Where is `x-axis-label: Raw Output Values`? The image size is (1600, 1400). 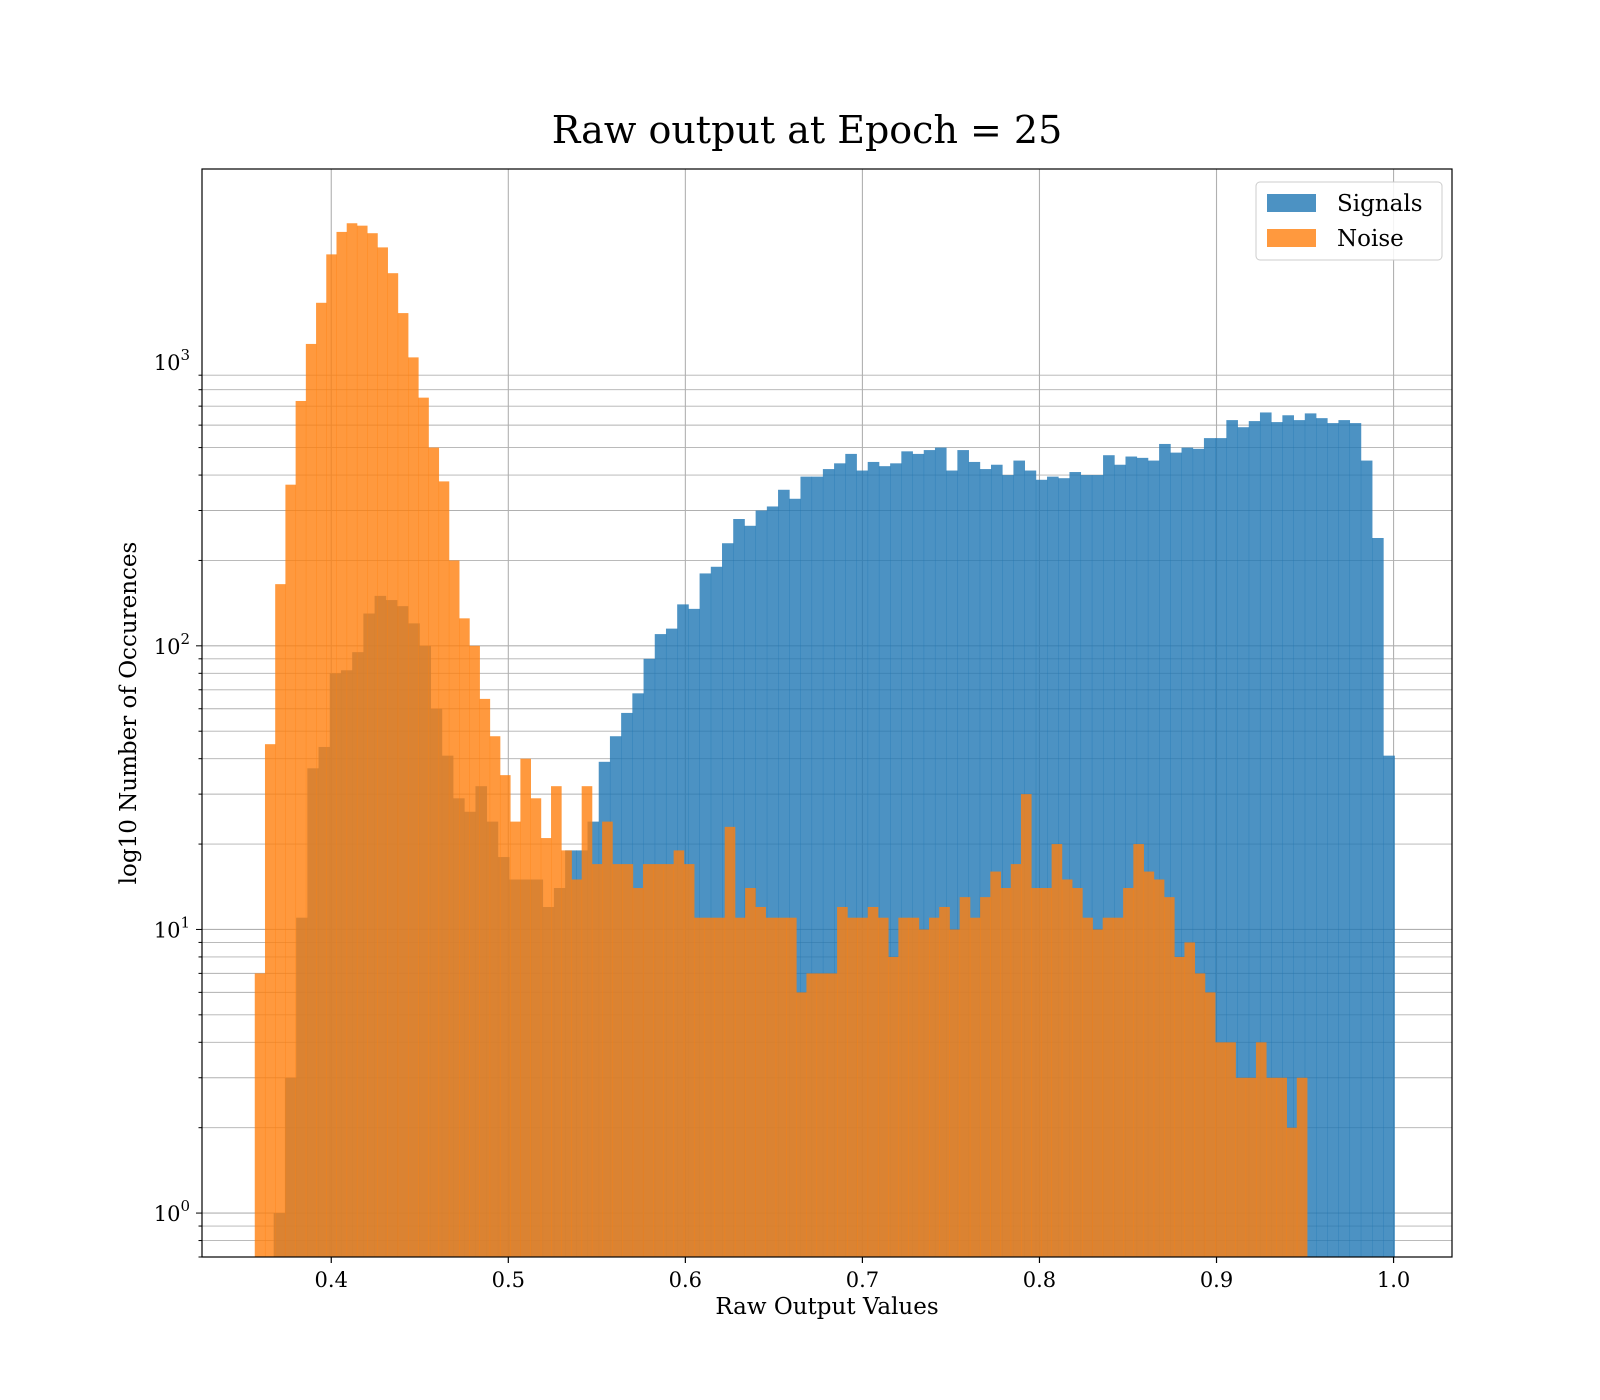
x-axis-label: Raw Output Values is located at coordinates (826, 1307).